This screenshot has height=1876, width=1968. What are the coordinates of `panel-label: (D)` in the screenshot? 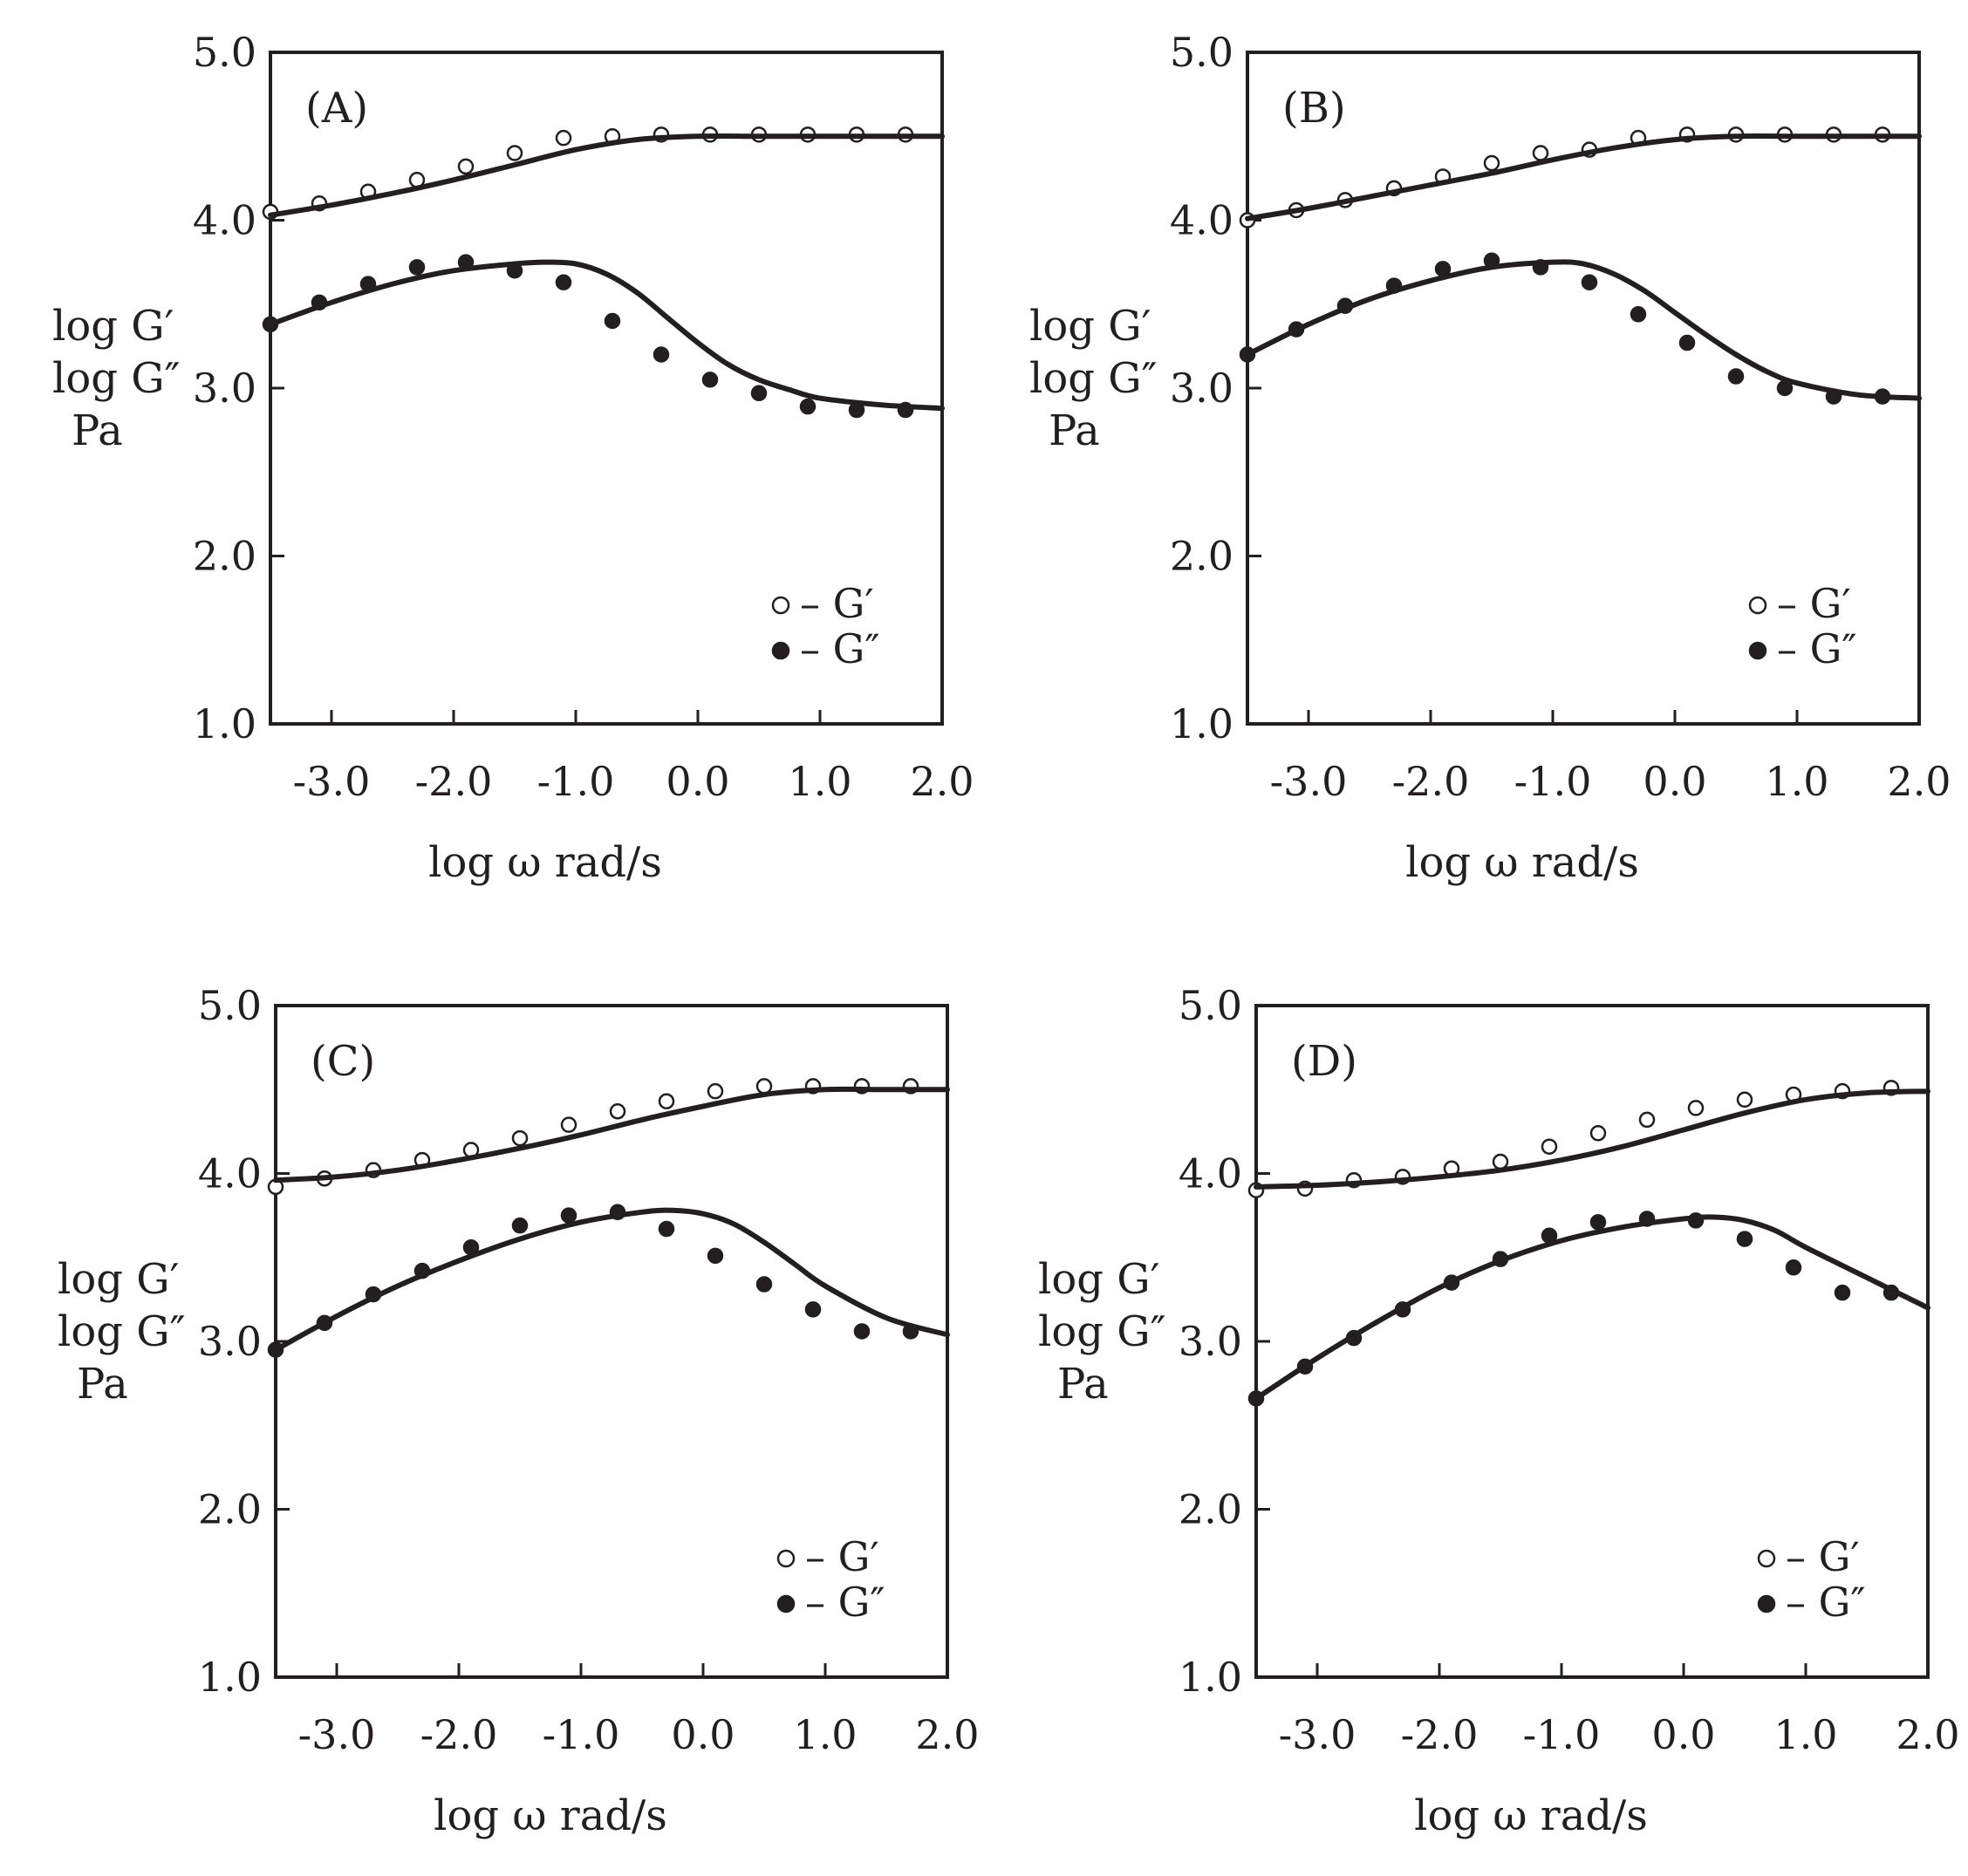 It's located at (1324, 1061).